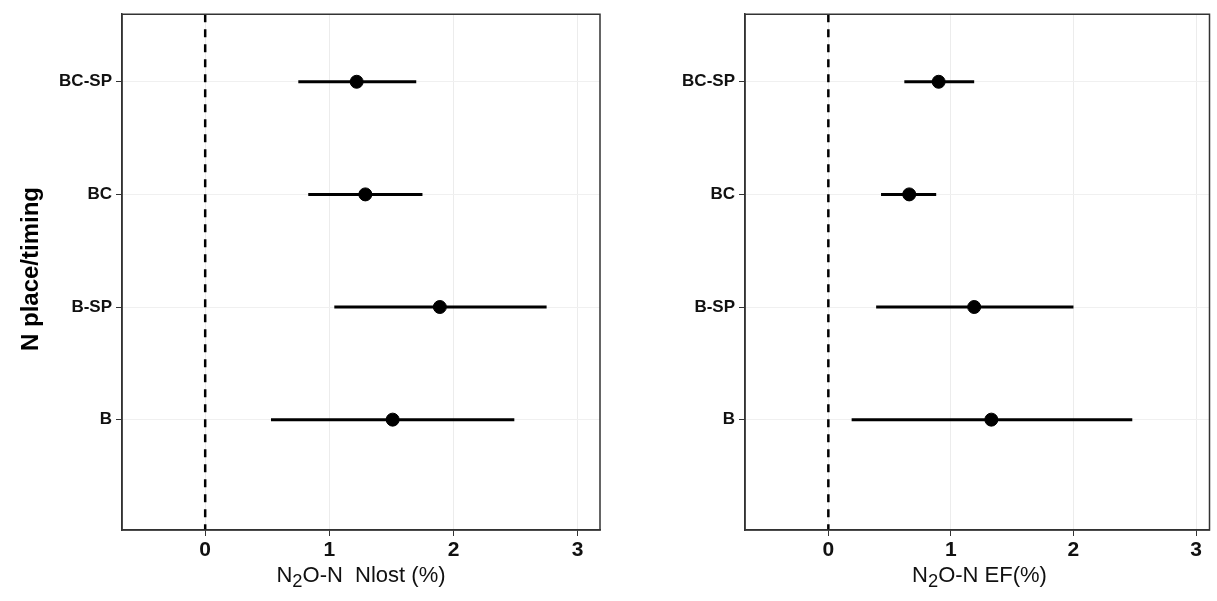 The height and width of the screenshot is (601, 1217). What do you see at coordinates (361, 577) in the screenshot?
I see `x-axis-title: N$_{2}$O-N Nlost (%)` at bounding box center [361, 577].